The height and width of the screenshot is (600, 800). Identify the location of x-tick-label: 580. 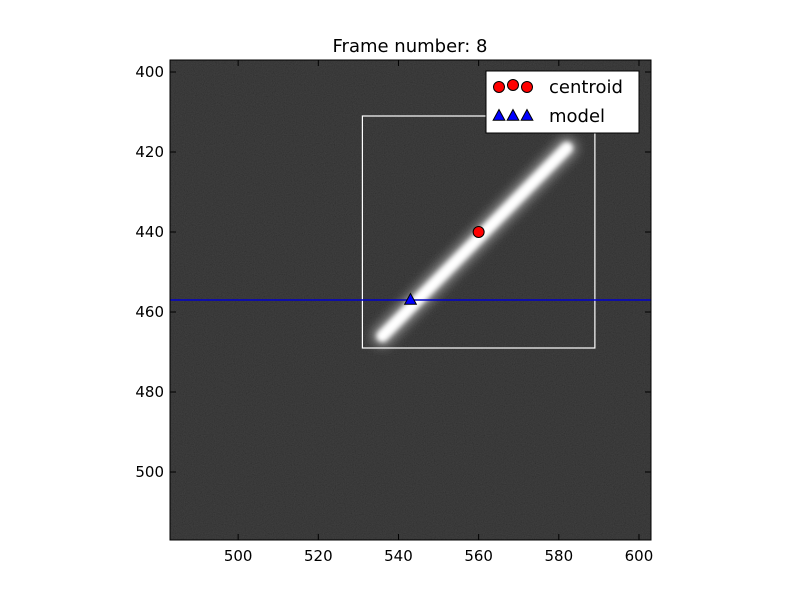
(558, 556).